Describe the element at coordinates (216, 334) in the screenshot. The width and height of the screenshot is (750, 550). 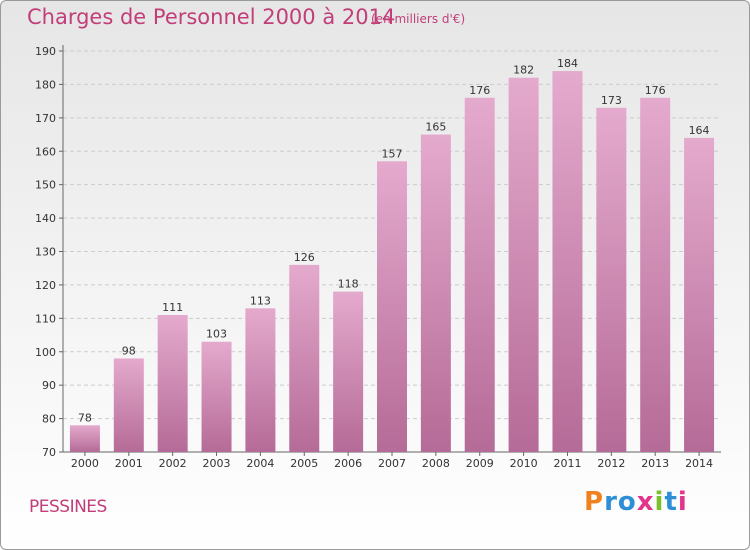
I see `bar-value-label: 103` at that location.